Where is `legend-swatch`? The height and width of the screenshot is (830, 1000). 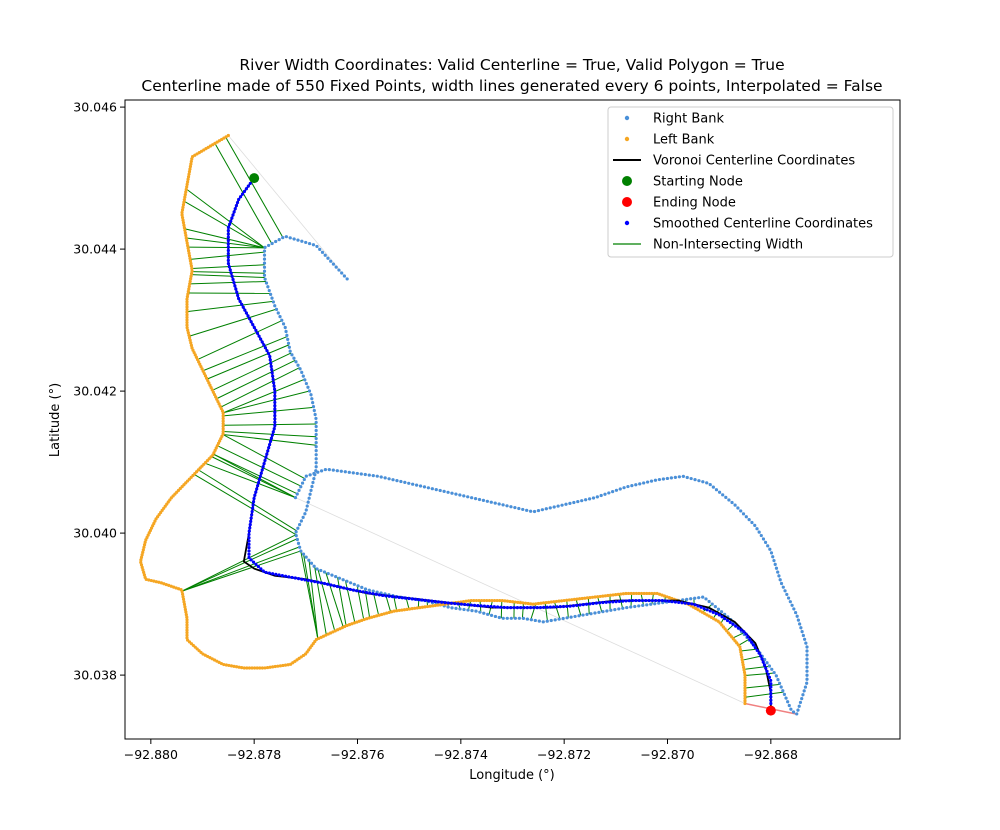
legend-swatch is located at coordinates (627, 139).